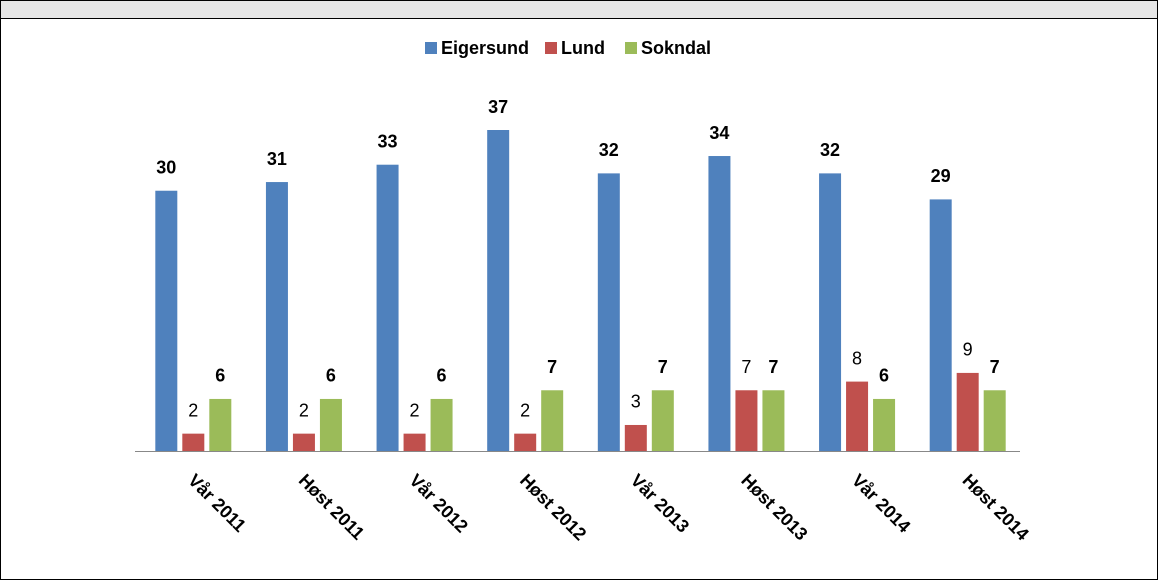 Image resolution: width=1158 pixels, height=580 pixels. I want to click on value-label: 8, so click(857, 358).